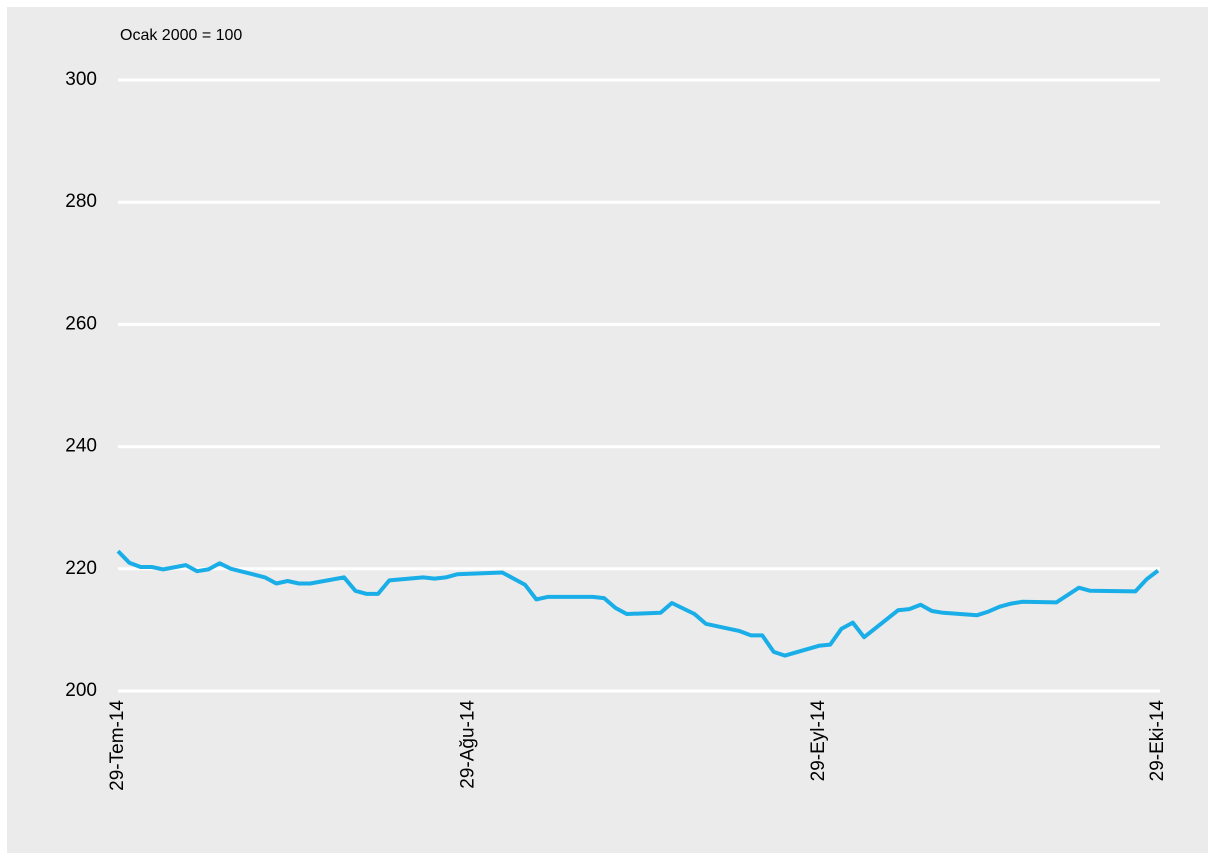 This screenshot has height=860, width=1215. What do you see at coordinates (818, 741) in the screenshot?
I see `x-tick-label: 29-Eyl-14` at bounding box center [818, 741].